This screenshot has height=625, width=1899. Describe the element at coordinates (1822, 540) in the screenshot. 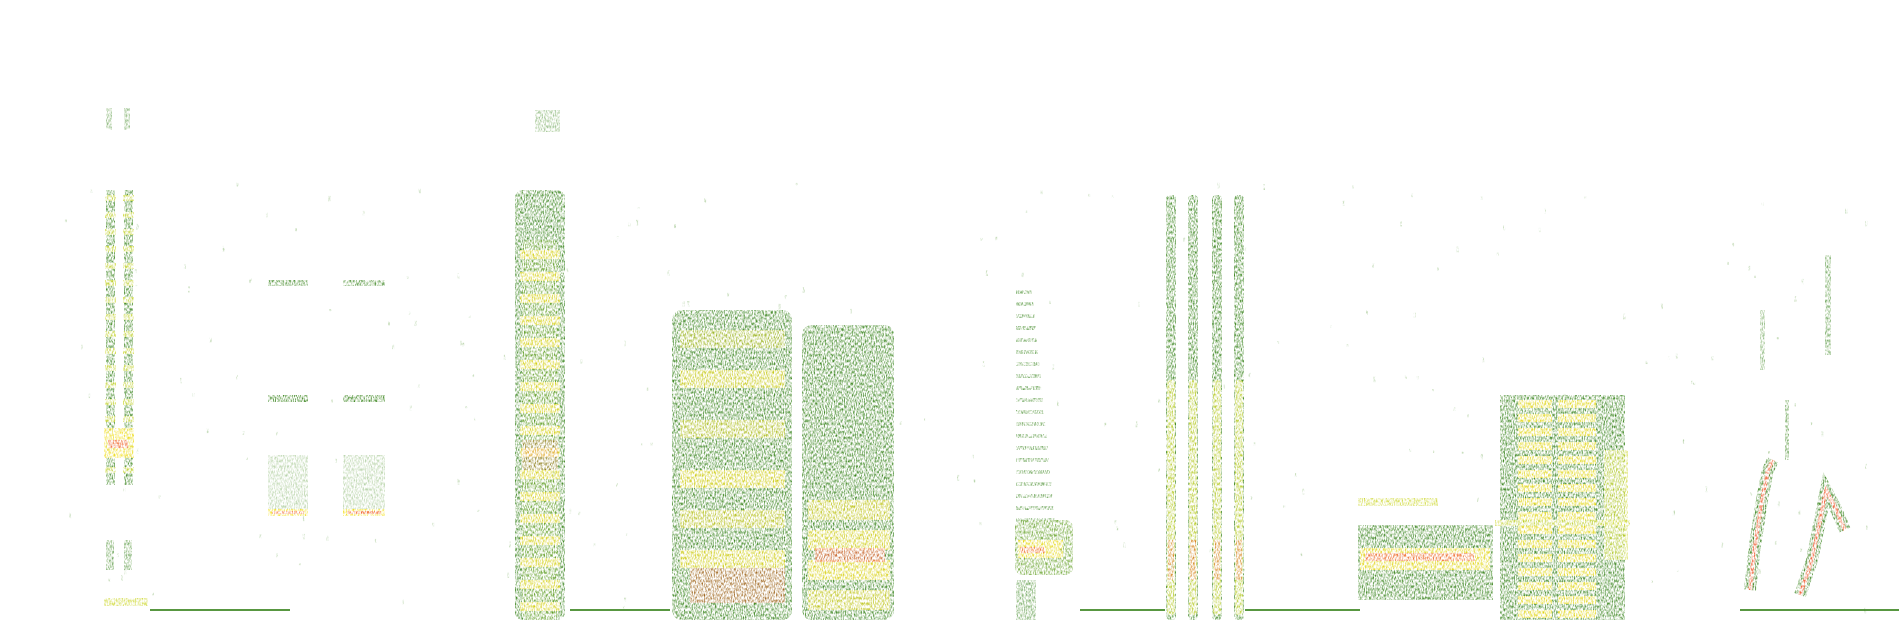

I see `sweep-trace` at that location.